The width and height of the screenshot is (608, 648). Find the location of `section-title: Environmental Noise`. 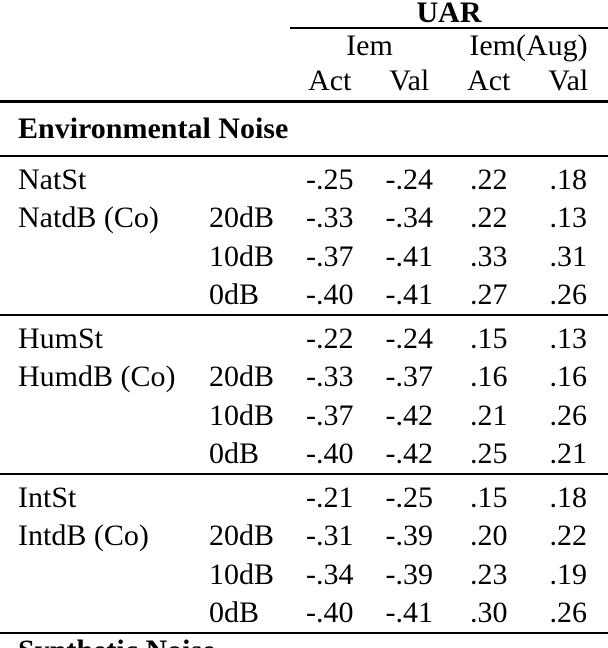

section-title: Environmental Noise is located at coordinates (153, 128).